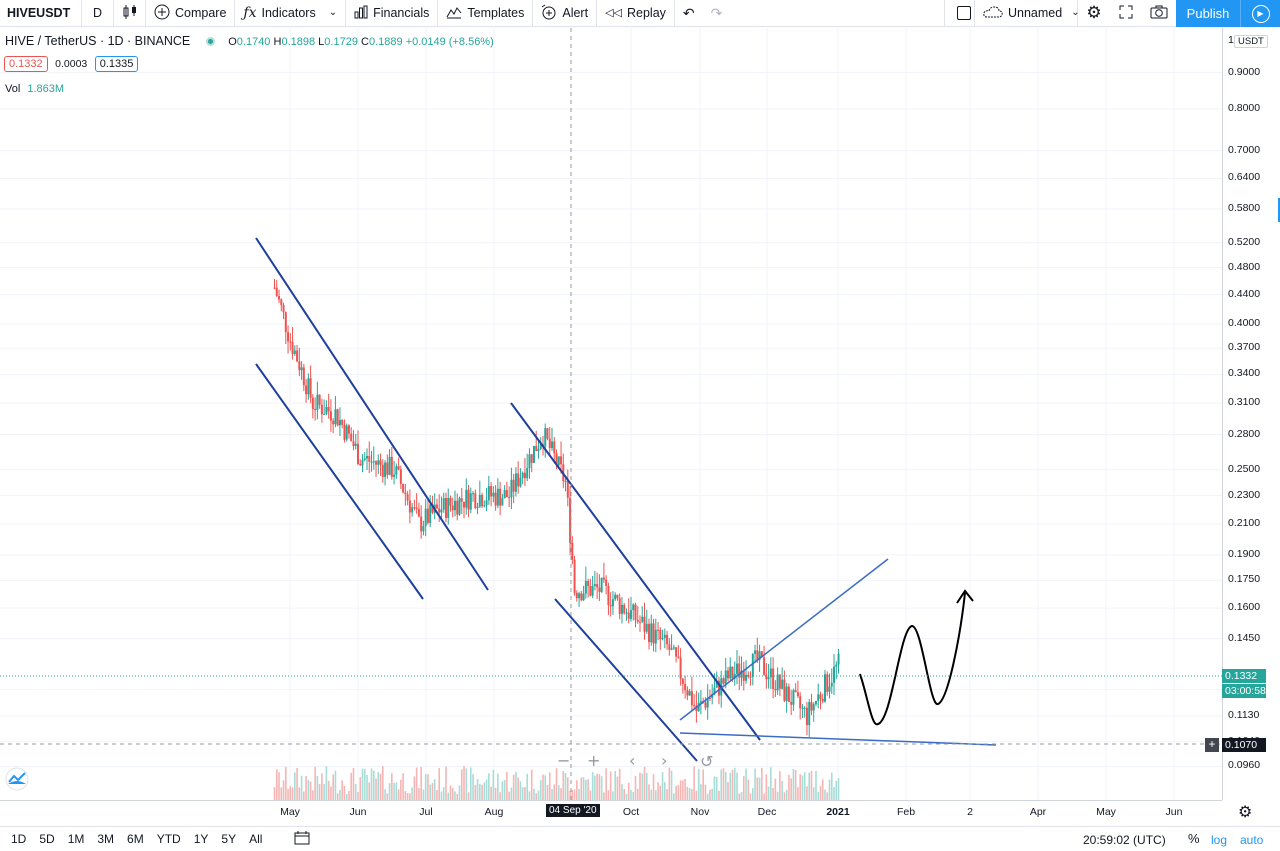 The width and height of the screenshot is (1280, 851). What do you see at coordinates (1260, 13) in the screenshot?
I see `publish-video-button: ▶` at bounding box center [1260, 13].